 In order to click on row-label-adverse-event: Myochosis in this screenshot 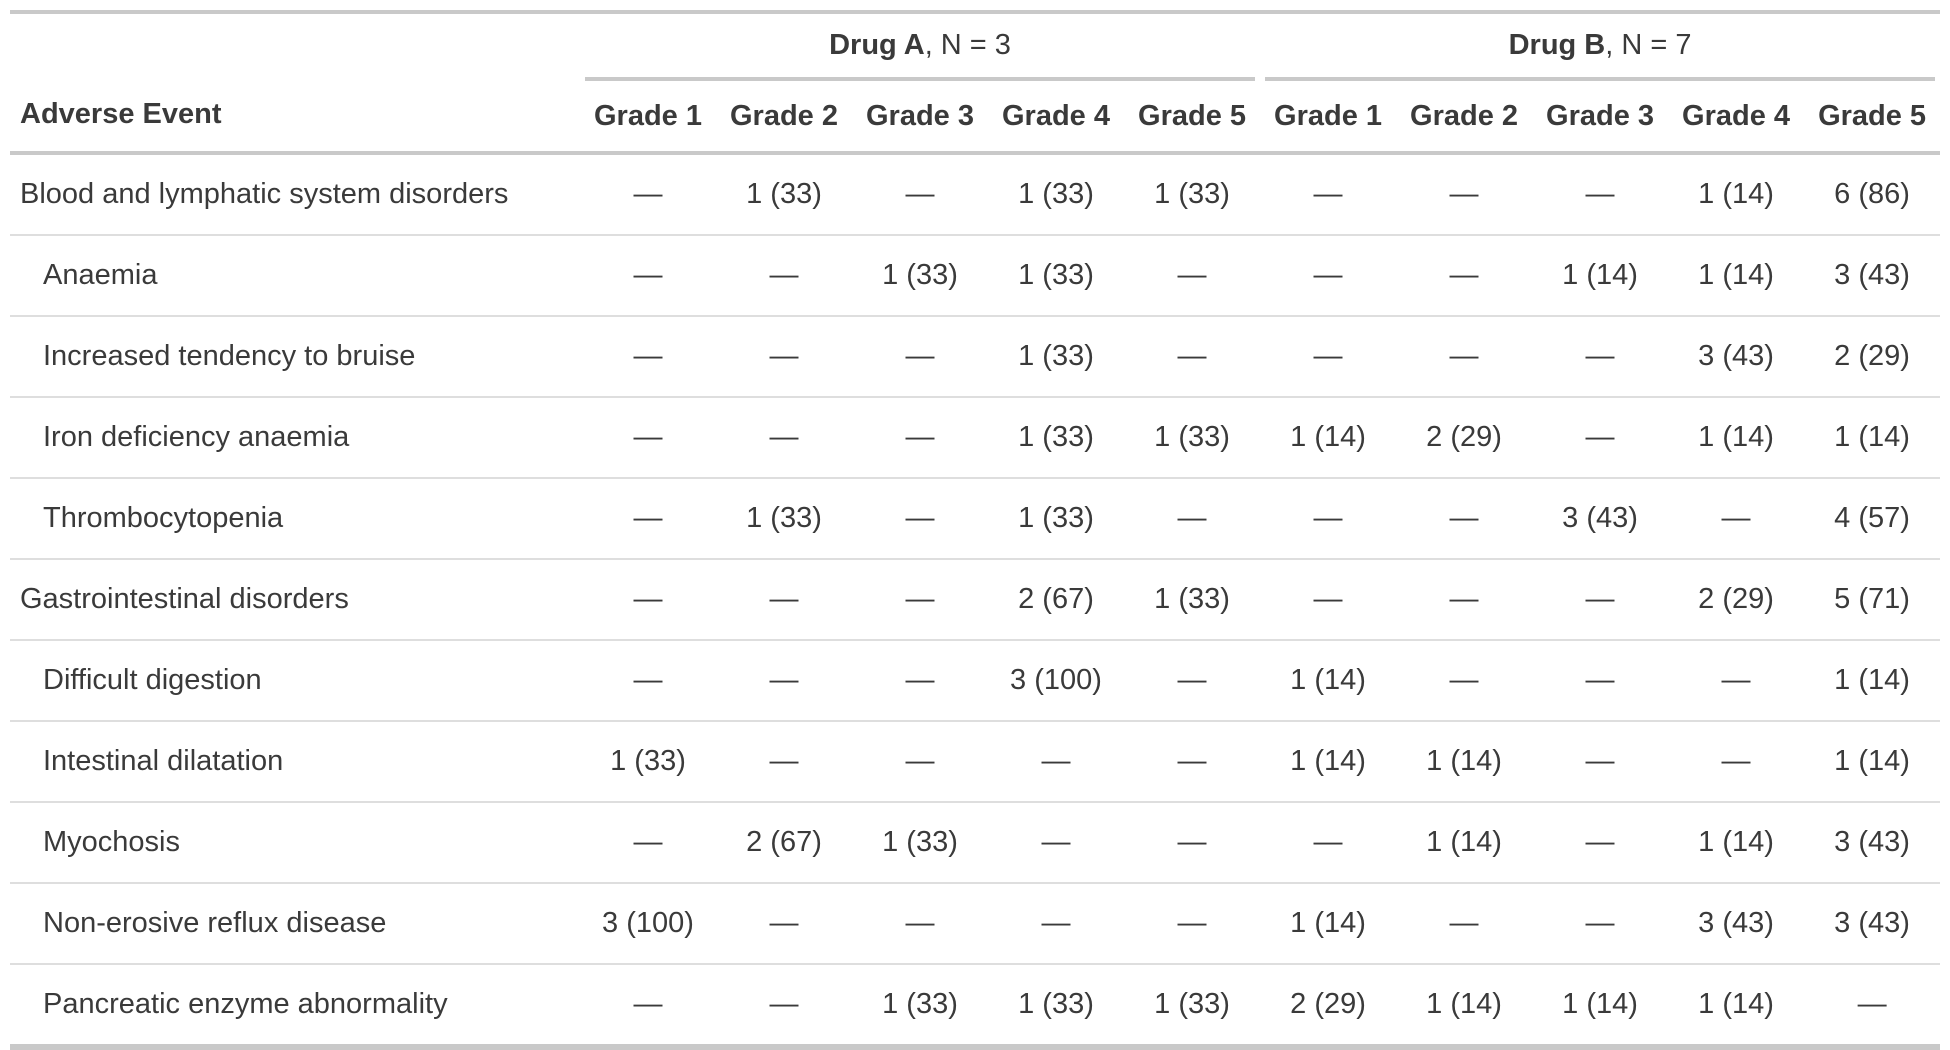, I will do `click(295, 843)`.